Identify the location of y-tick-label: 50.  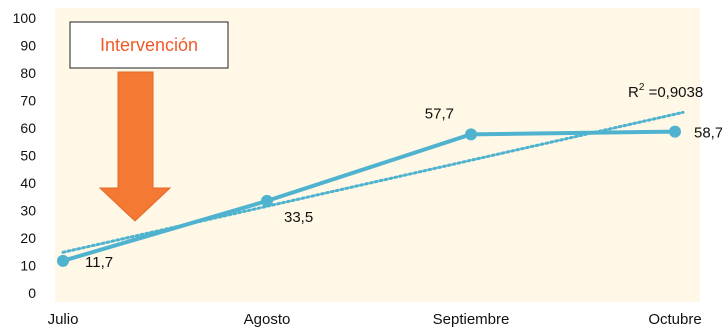
(28, 156).